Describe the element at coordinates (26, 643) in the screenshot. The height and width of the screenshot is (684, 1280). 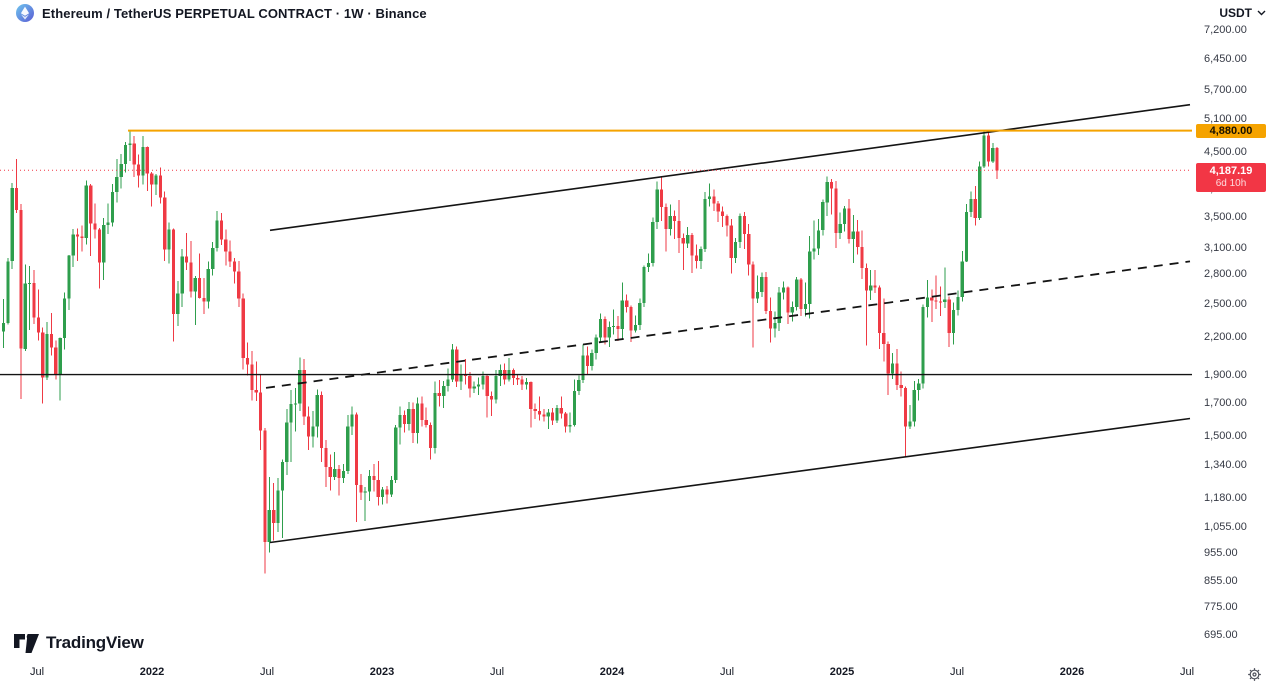
I see `tradingview-logo-icon` at that location.